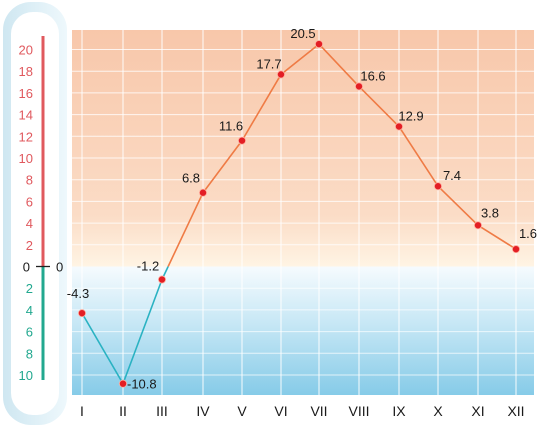  What do you see at coordinates (26, 136) in the screenshot?
I see `y-tick-label-positive: 12` at bounding box center [26, 136].